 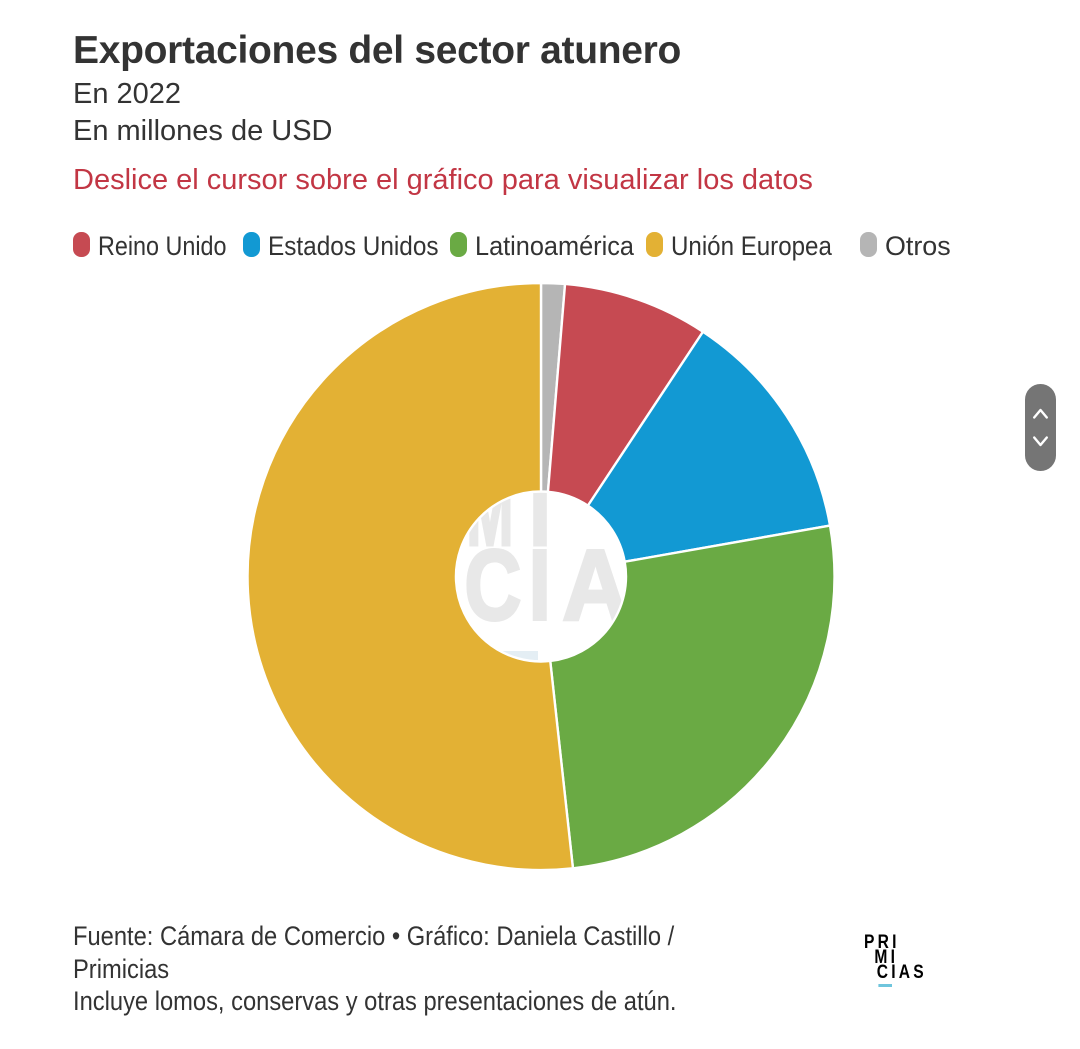 I want to click on svg-text: I, so click(x=540, y=586).